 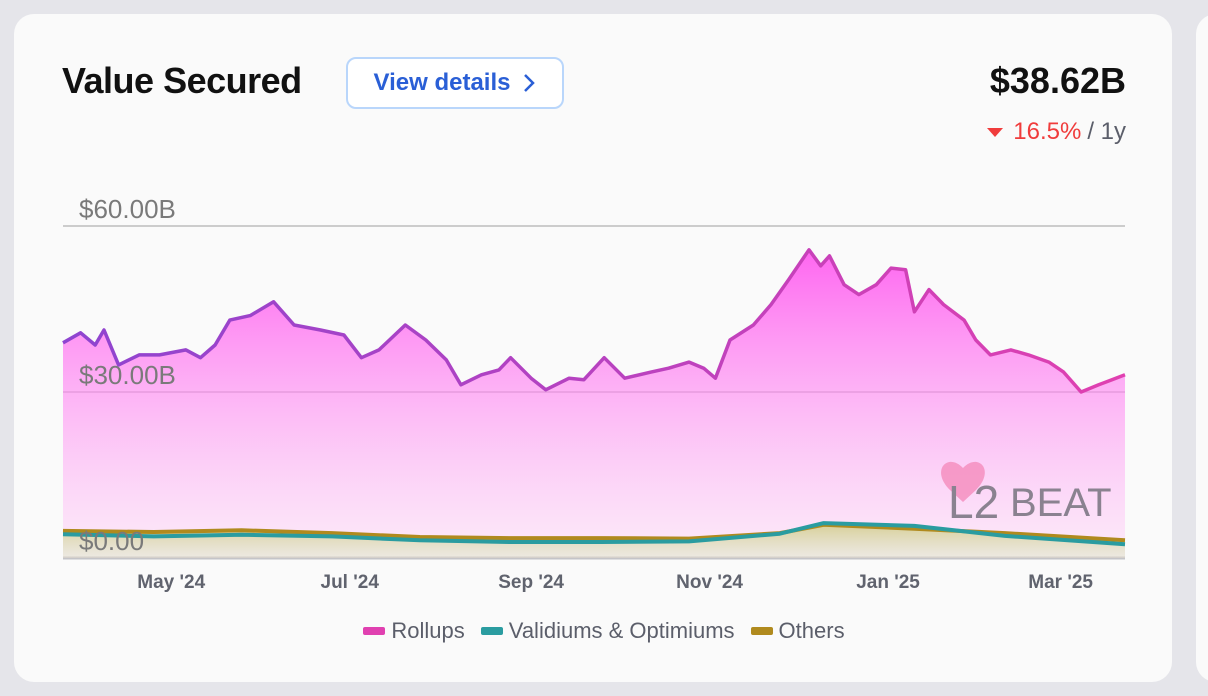 What do you see at coordinates (1106, 131) in the screenshot?
I see `change-period: / 1y` at bounding box center [1106, 131].